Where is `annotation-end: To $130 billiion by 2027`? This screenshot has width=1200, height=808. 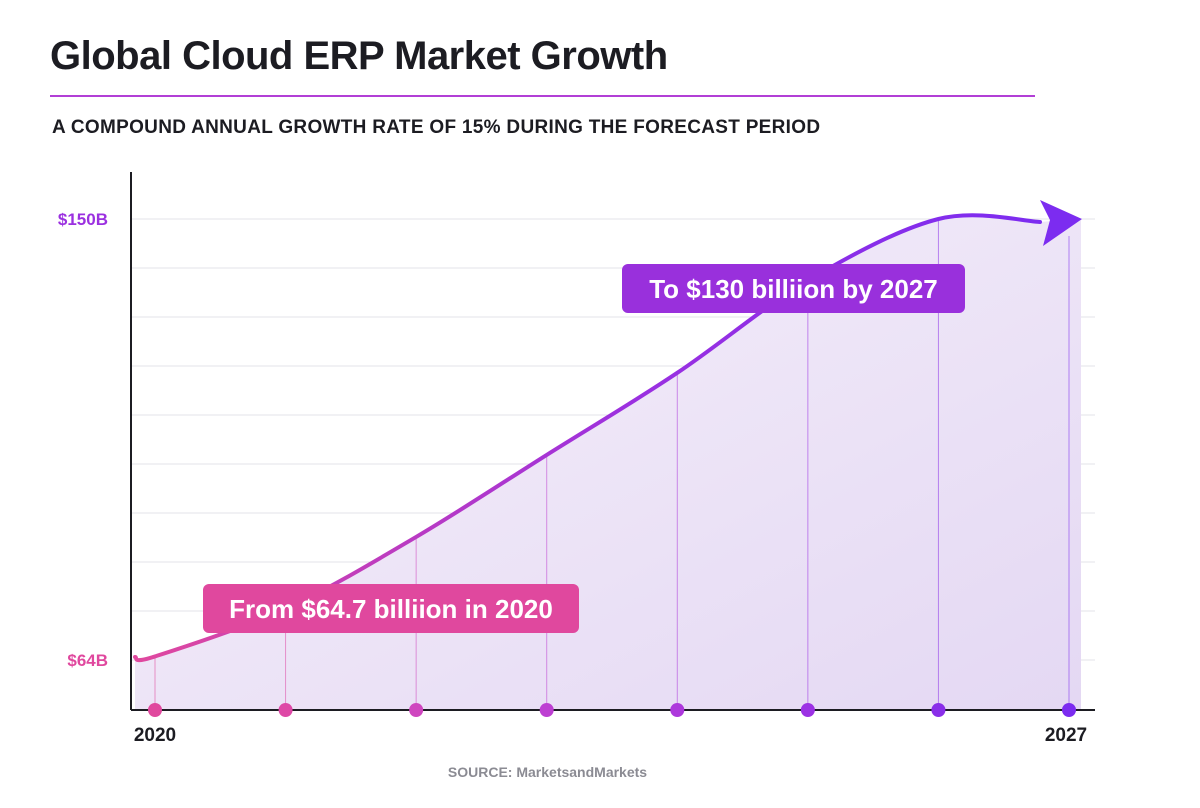 annotation-end: To $130 billiion by 2027 is located at coordinates (793, 288).